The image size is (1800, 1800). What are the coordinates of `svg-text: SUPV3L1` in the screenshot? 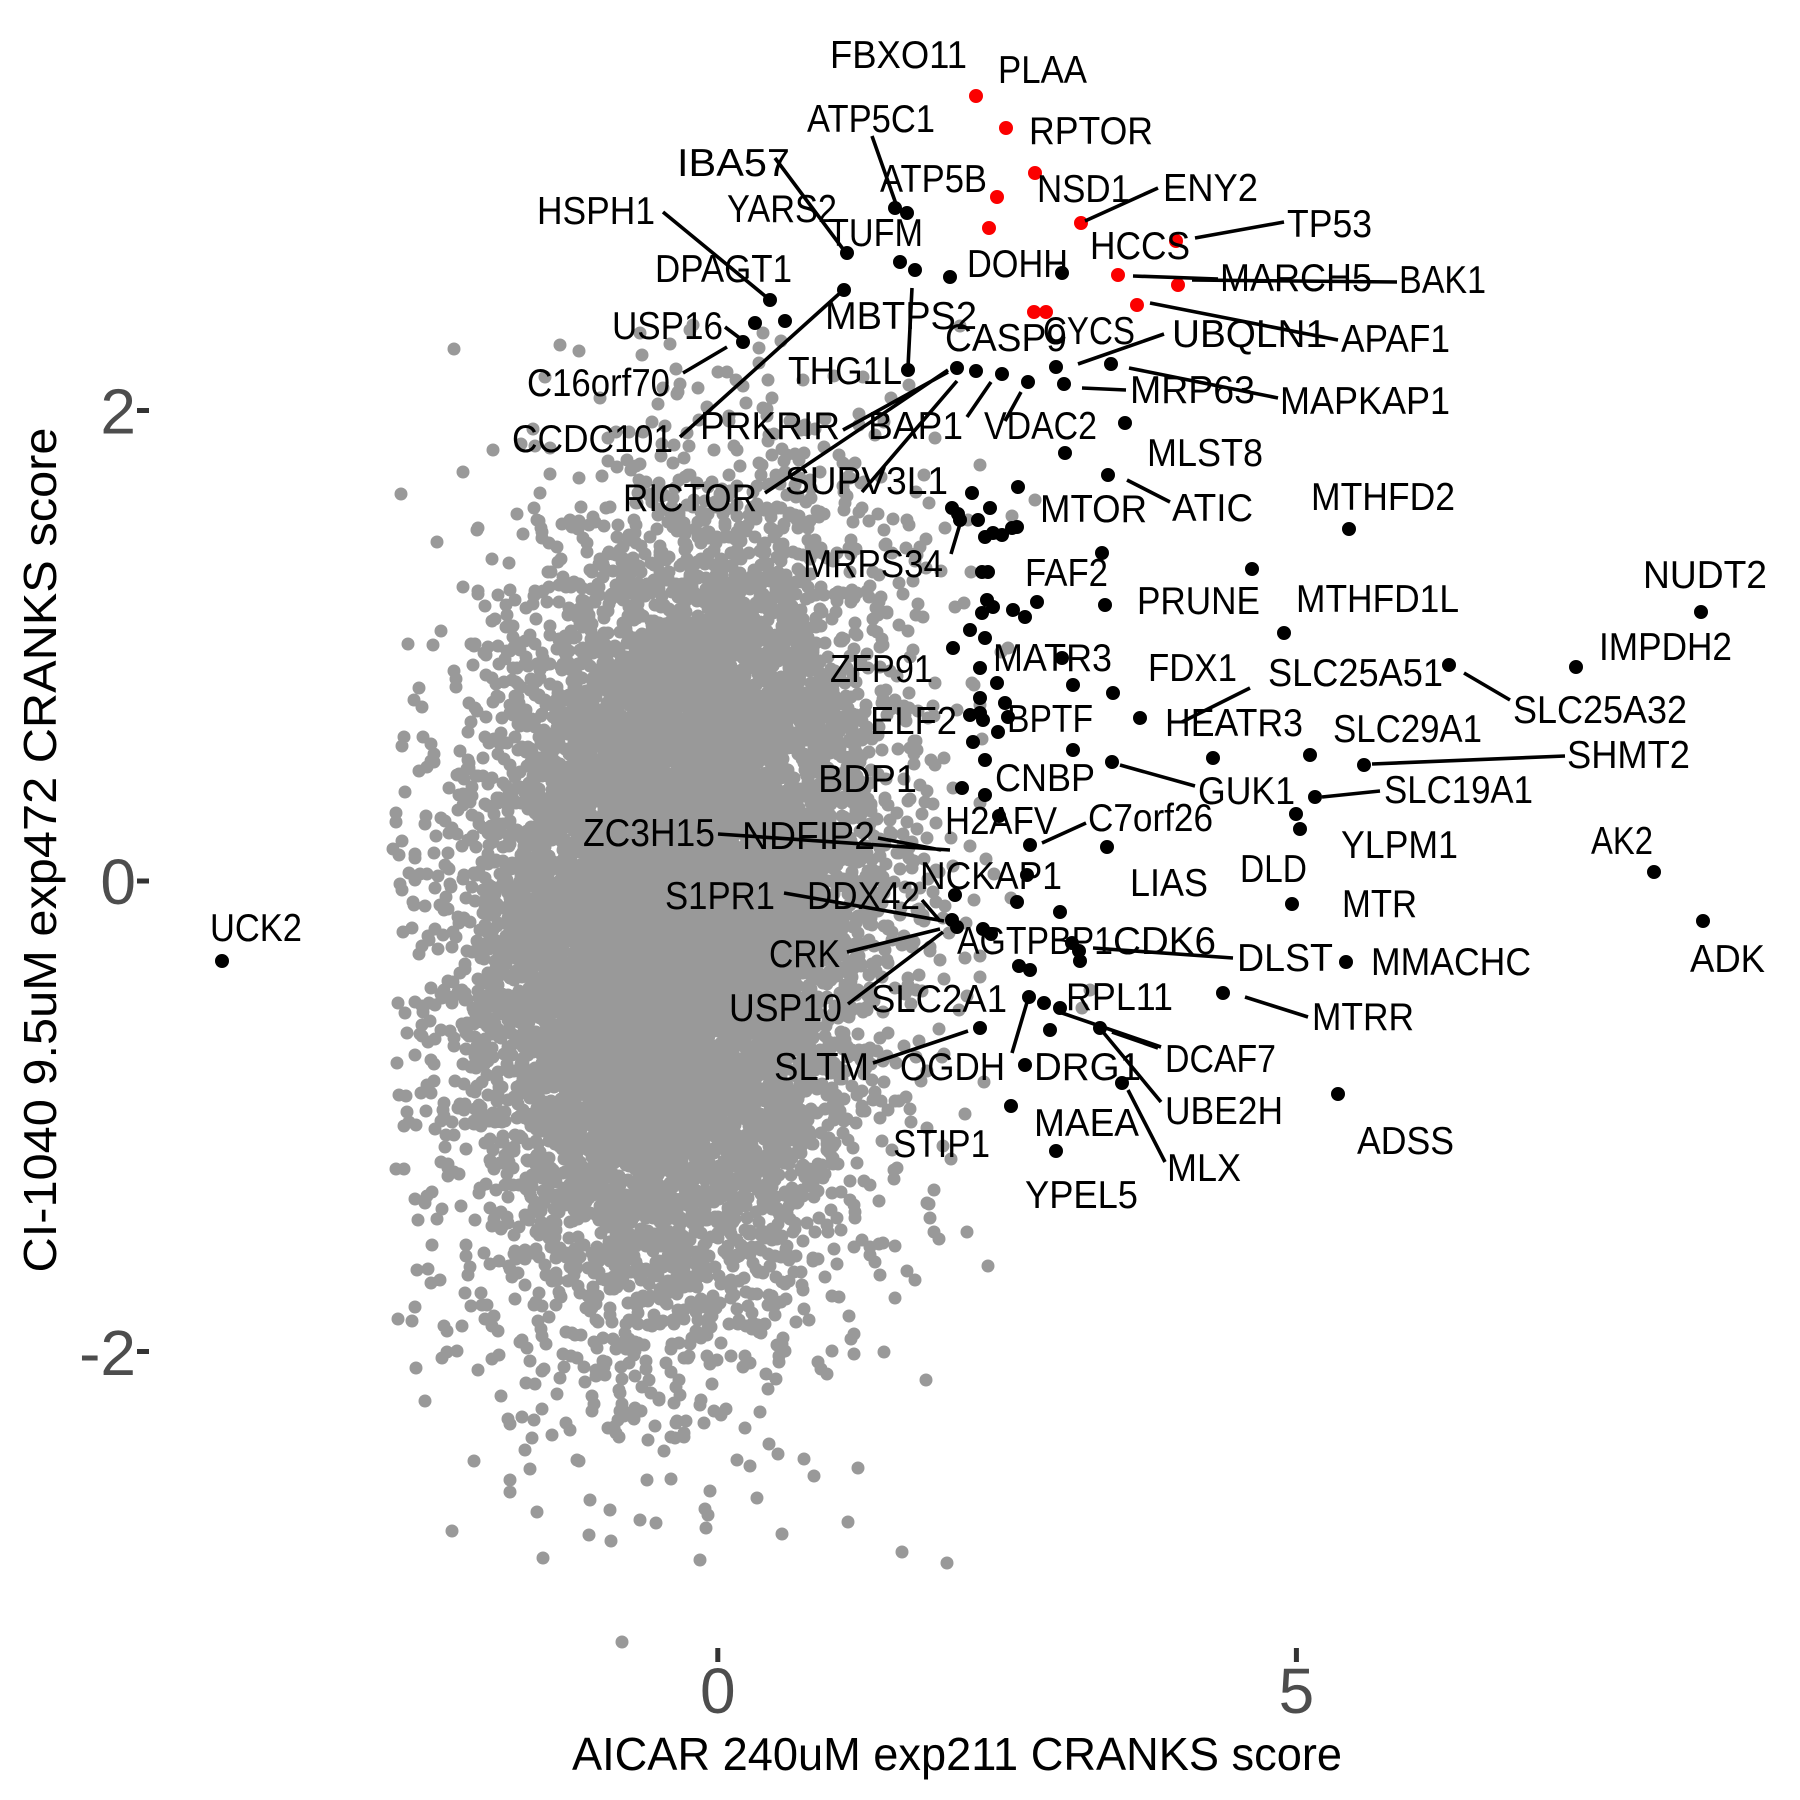 It's located at (866, 481).